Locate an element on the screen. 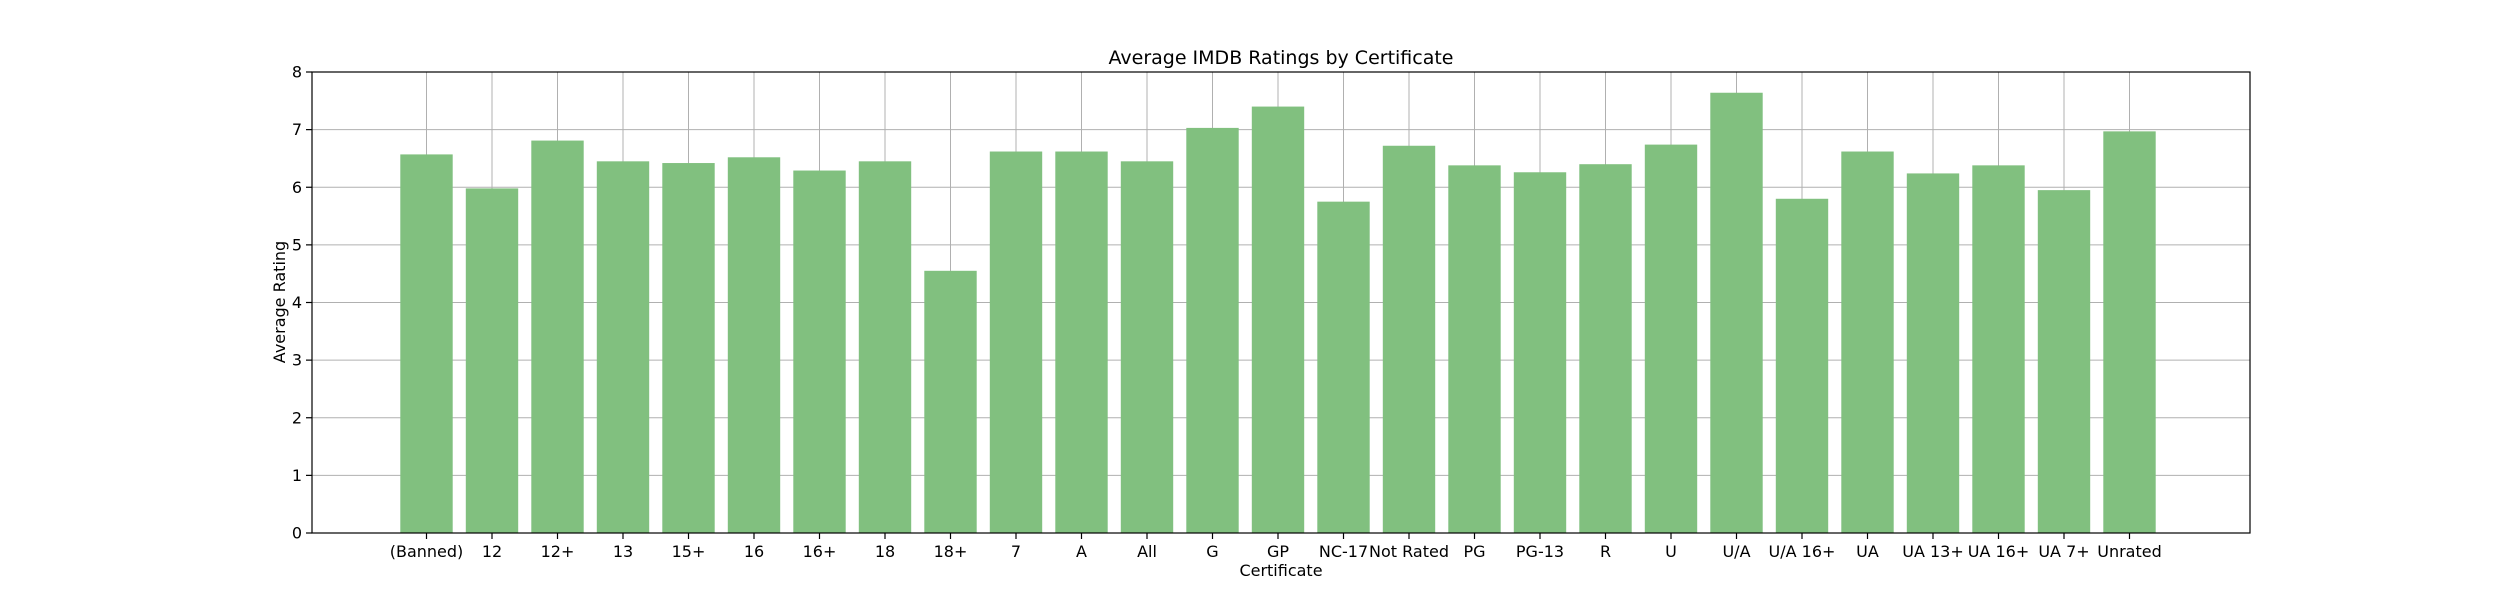  x-tick-label: 16 is located at coordinates (754, 551).